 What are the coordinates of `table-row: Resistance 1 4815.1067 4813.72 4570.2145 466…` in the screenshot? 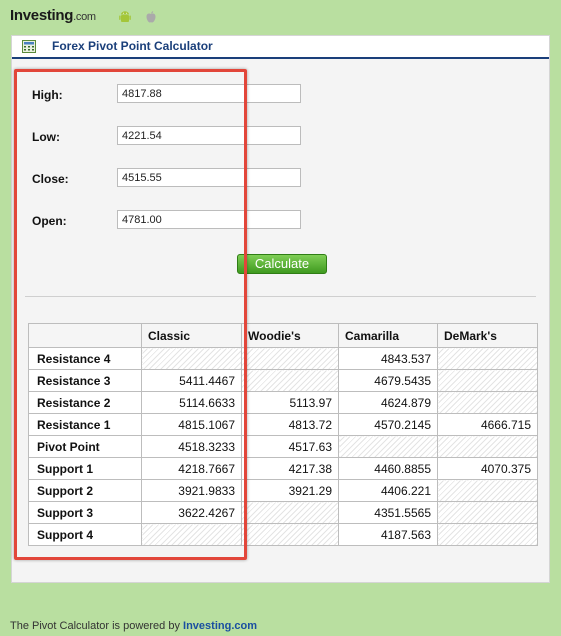 It's located at (283, 424).